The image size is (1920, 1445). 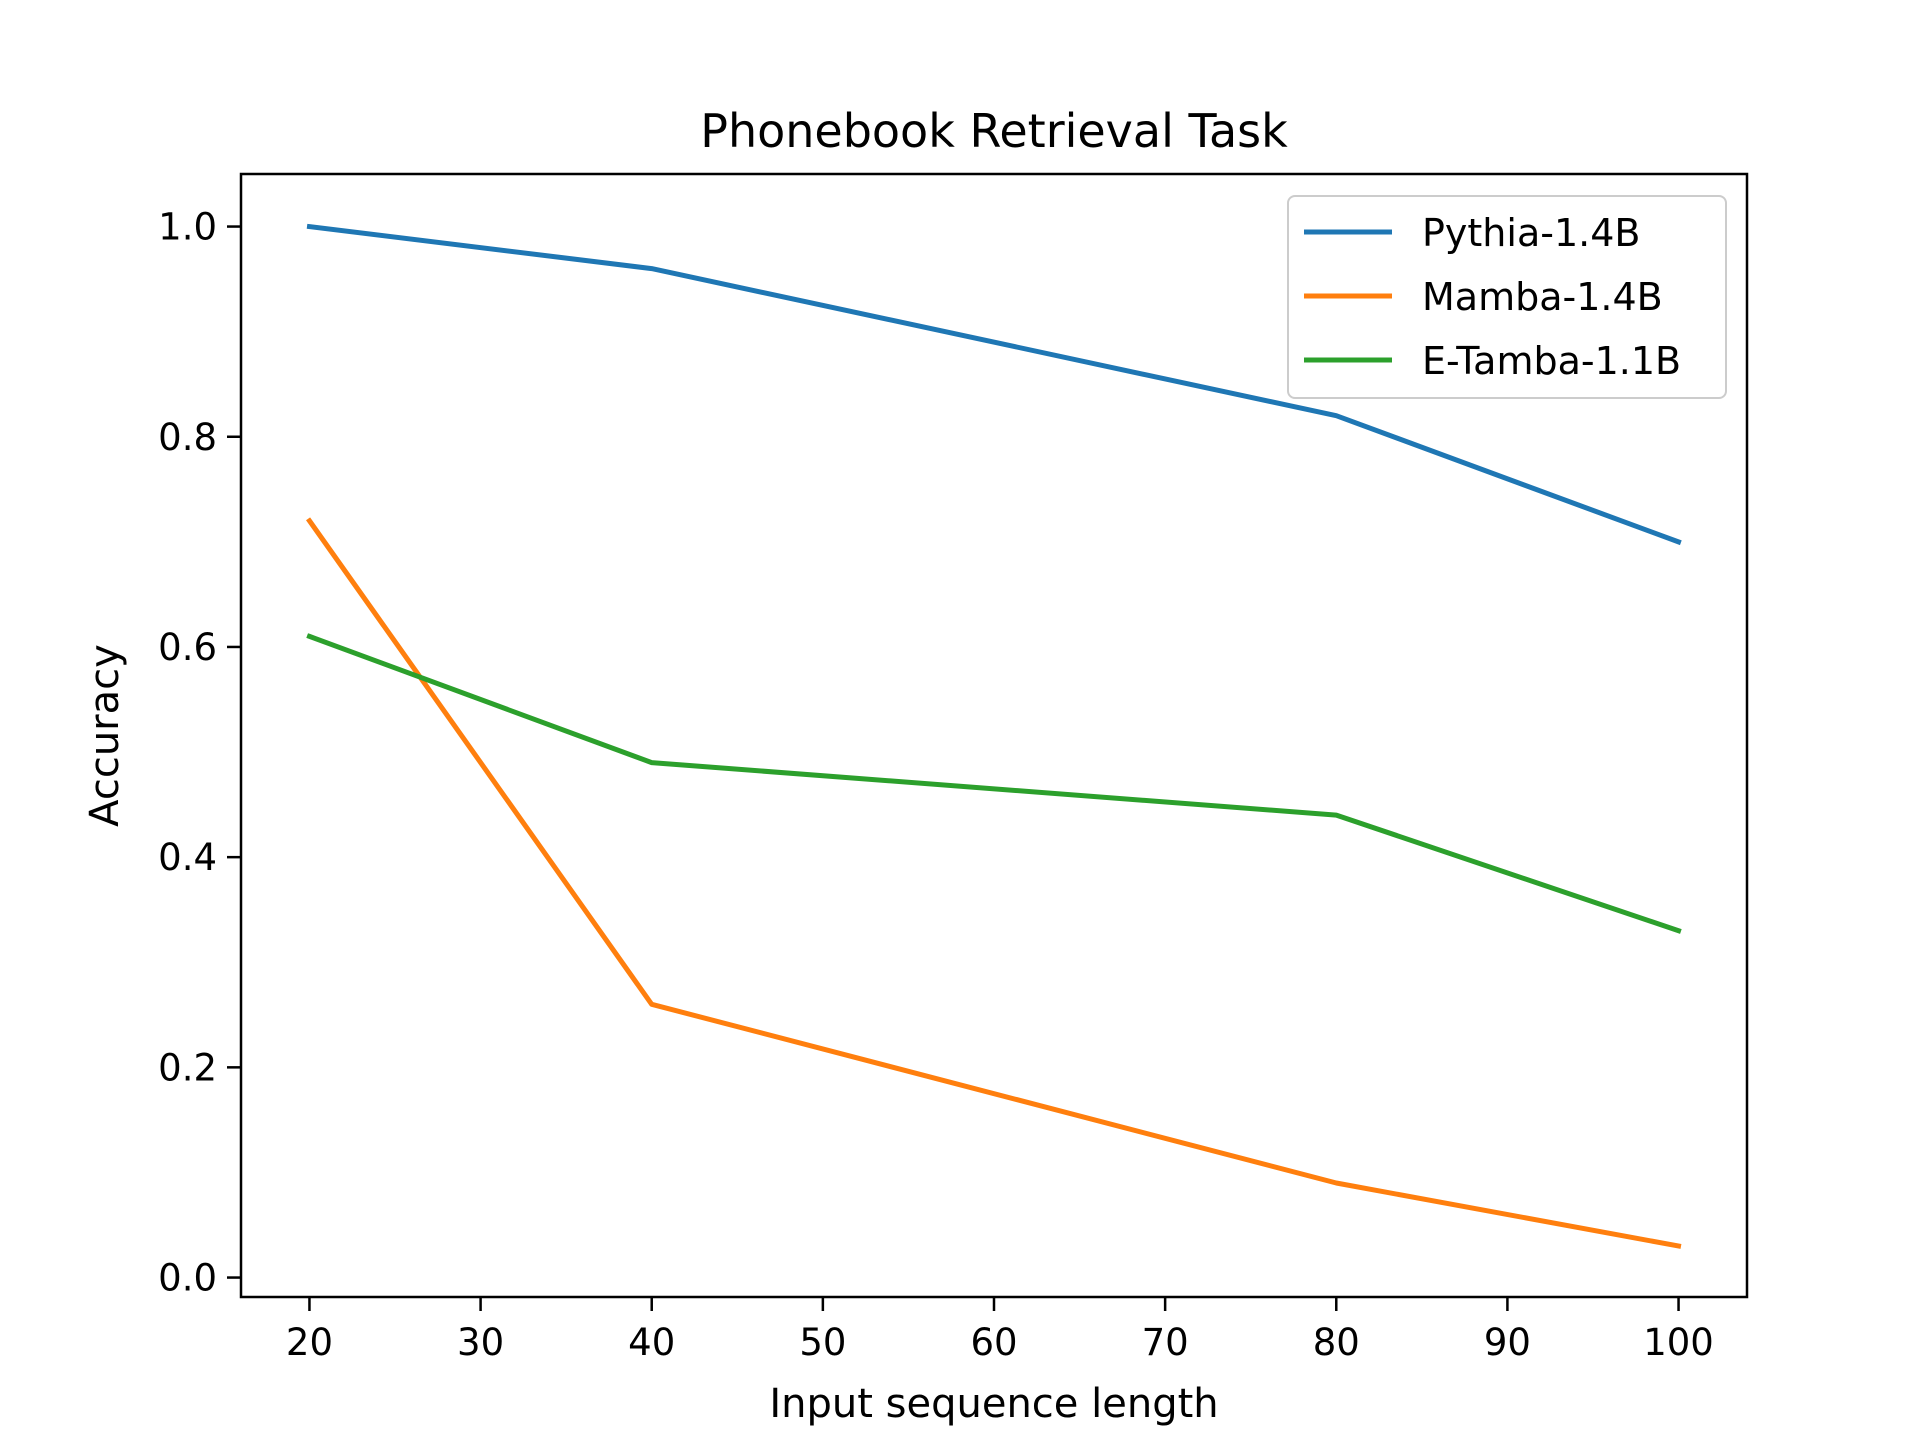 What do you see at coordinates (187, 857) in the screenshot?
I see `y-tick-label: 0.4` at bounding box center [187, 857].